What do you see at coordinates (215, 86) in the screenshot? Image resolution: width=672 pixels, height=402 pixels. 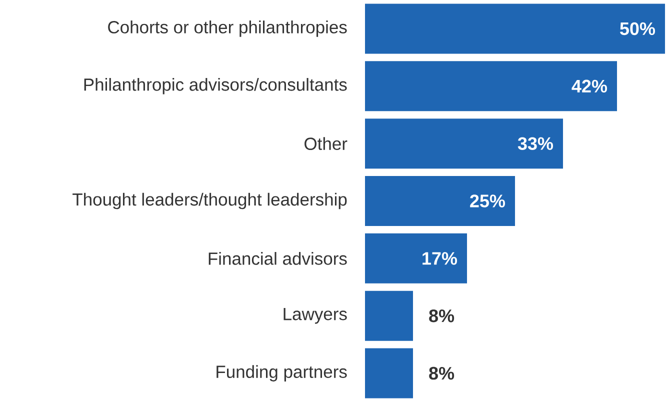 I see `y-tick-label: Philanthropic advisors/consultants` at bounding box center [215, 86].